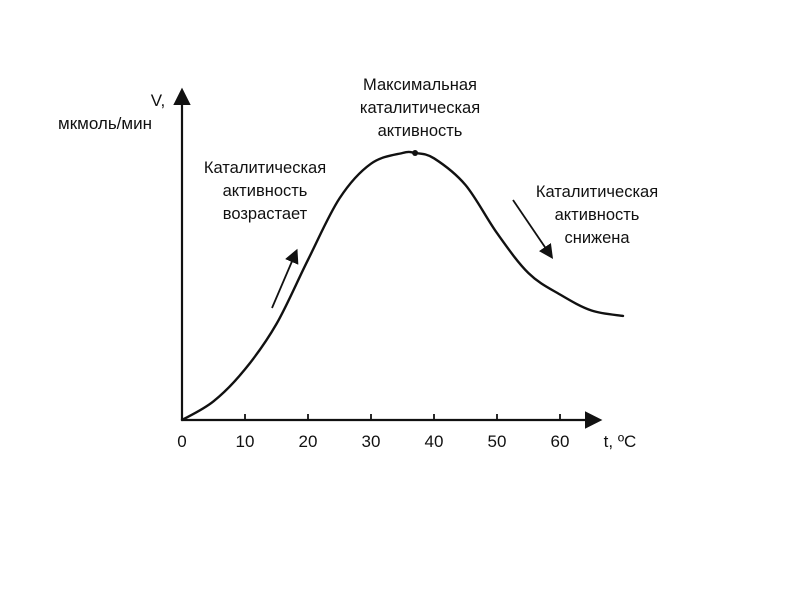 This screenshot has height=600, width=800. I want to click on x-tick-label-60: 60, so click(560, 441).